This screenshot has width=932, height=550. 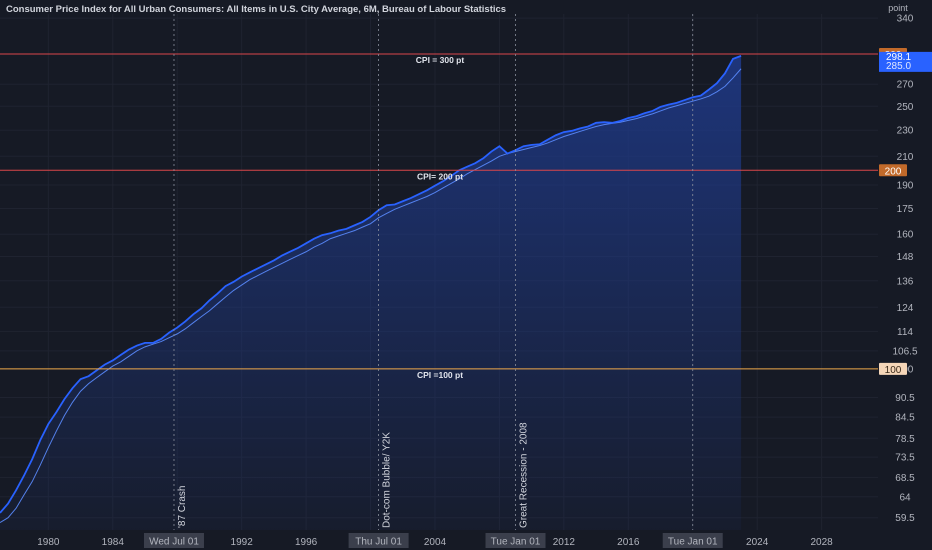 I want to click on y-tick-label: 114, so click(x=905, y=332).